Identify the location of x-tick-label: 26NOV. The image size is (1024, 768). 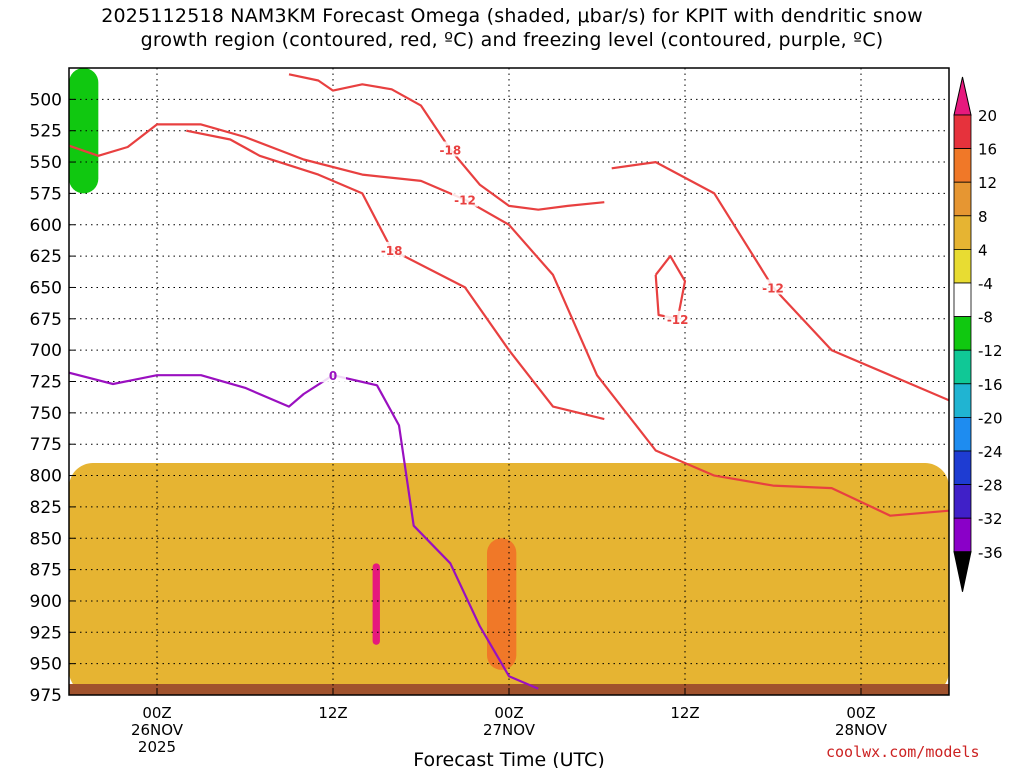
(157, 730).